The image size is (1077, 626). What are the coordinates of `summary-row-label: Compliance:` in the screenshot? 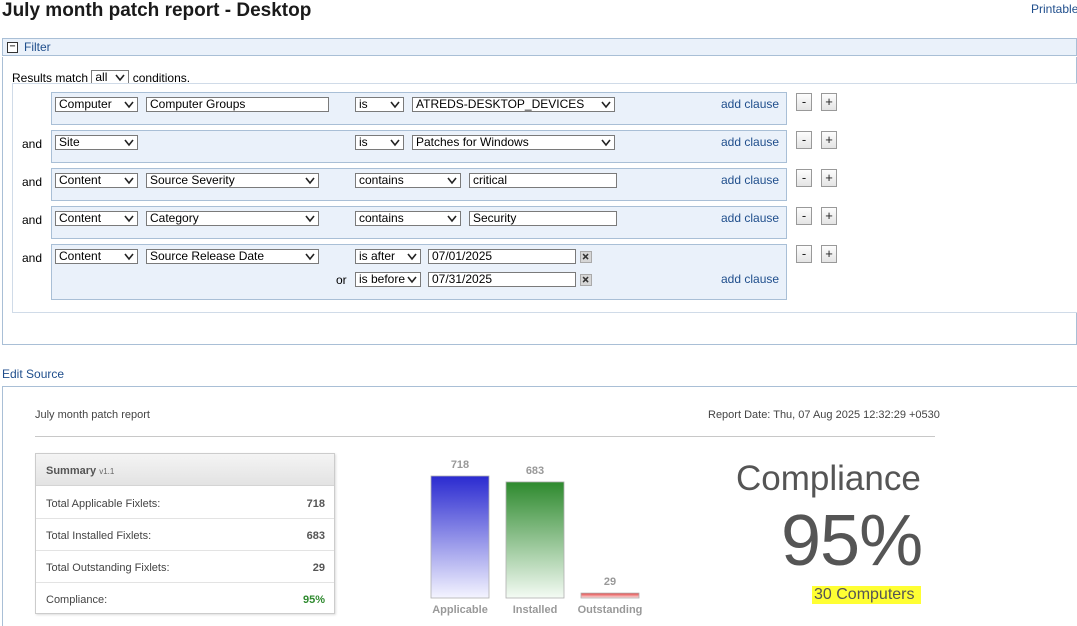 It's located at (77, 600).